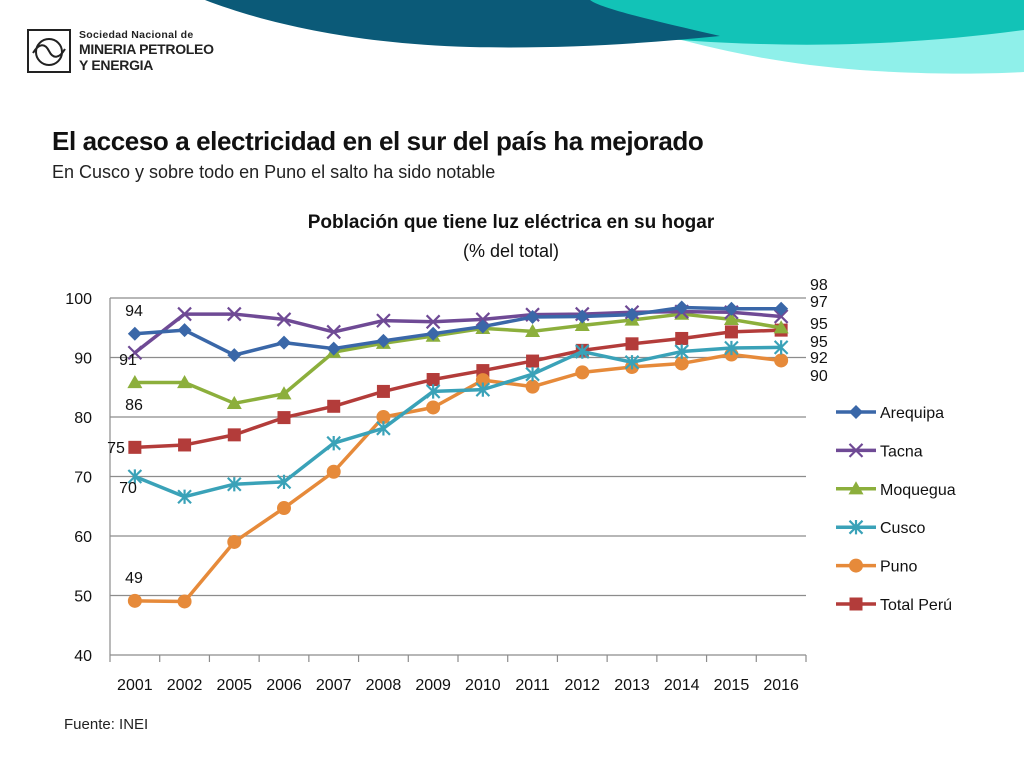 The image size is (1024, 768). Describe the element at coordinates (83, 537) in the screenshot. I see `y-tick-label: 60` at that location.